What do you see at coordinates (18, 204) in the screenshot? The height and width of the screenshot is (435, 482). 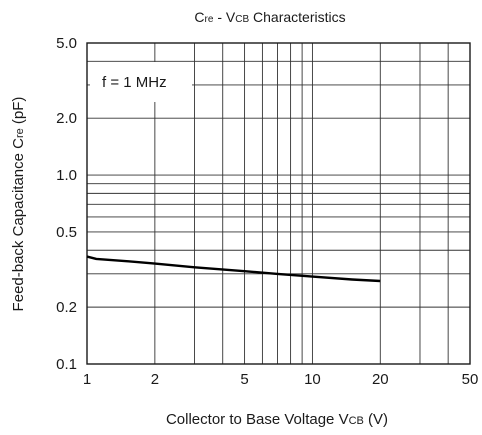 I see `y-axis-label: Feed-back Capacitance Cre (pF)` at bounding box center [18, 204].